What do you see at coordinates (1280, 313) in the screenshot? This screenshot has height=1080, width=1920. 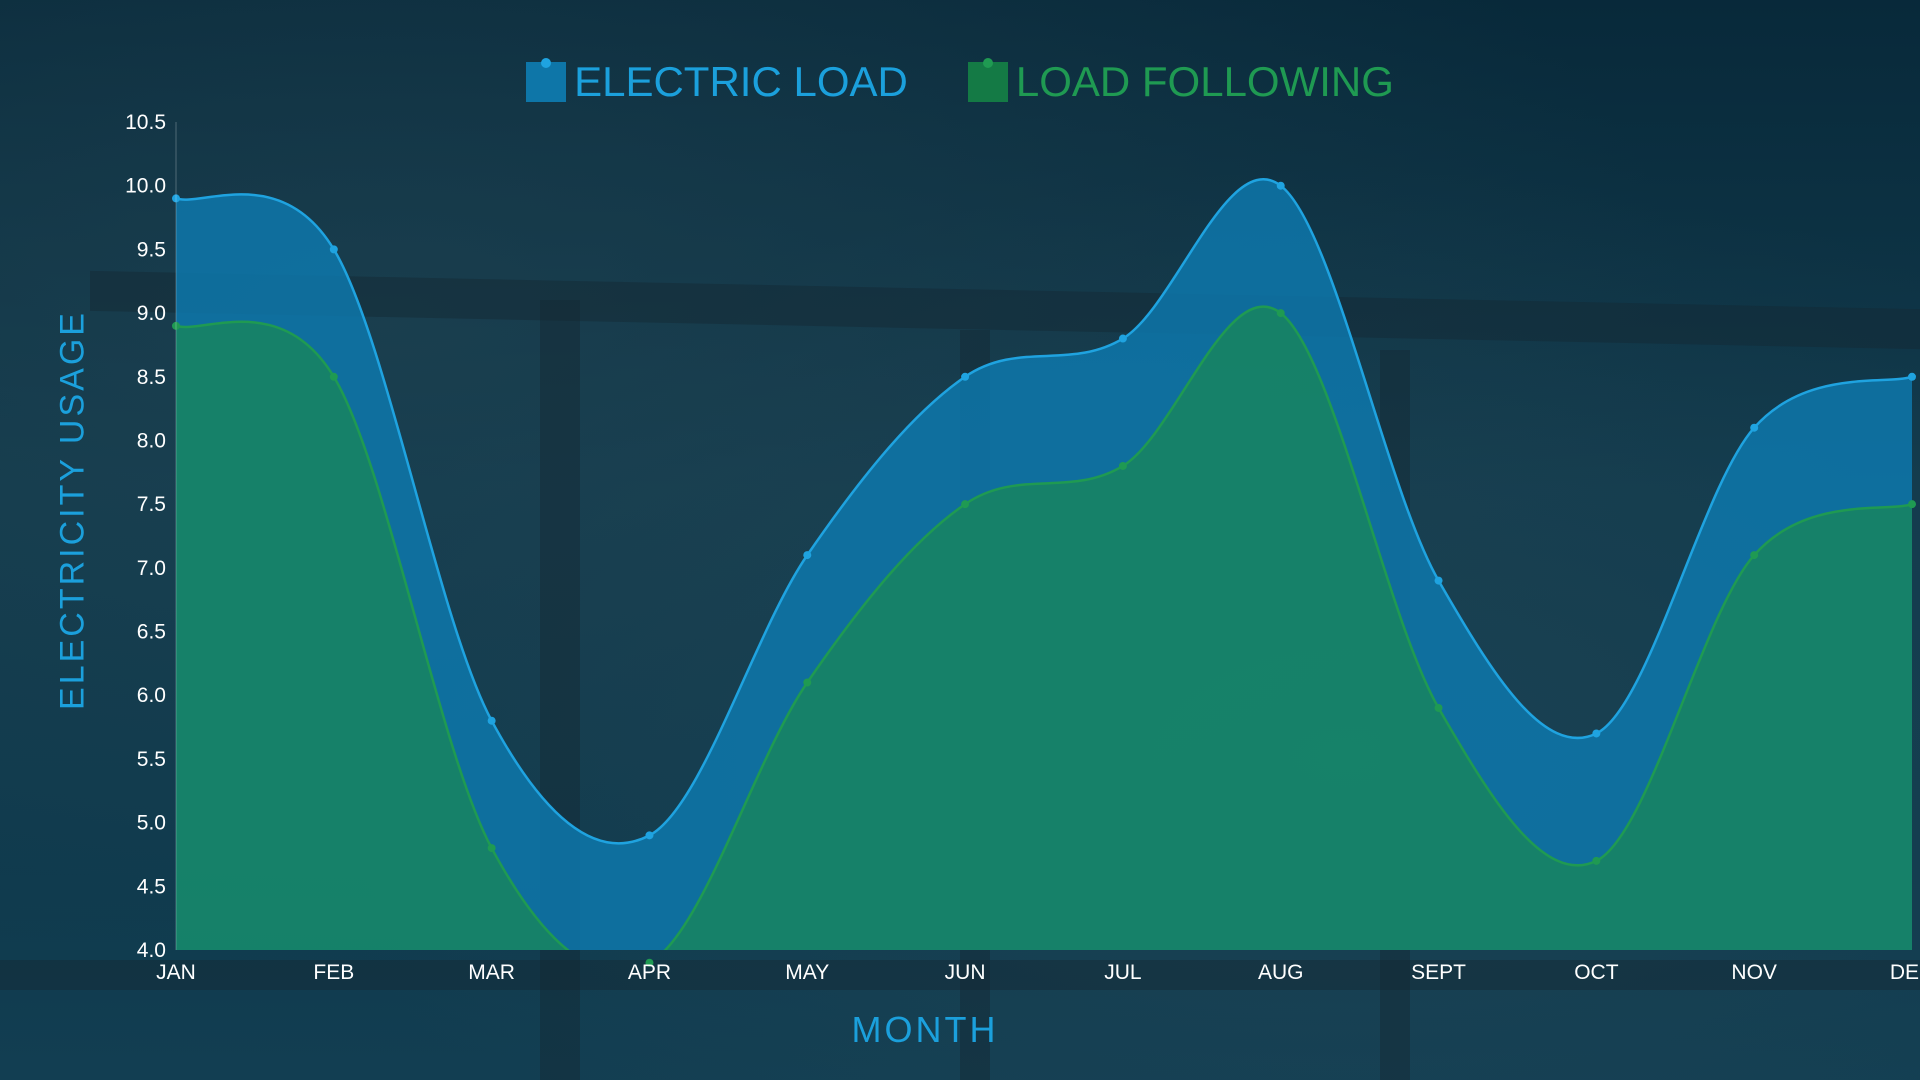 I see `data-point-load-following-aug` at bounding box center [1280, 313].